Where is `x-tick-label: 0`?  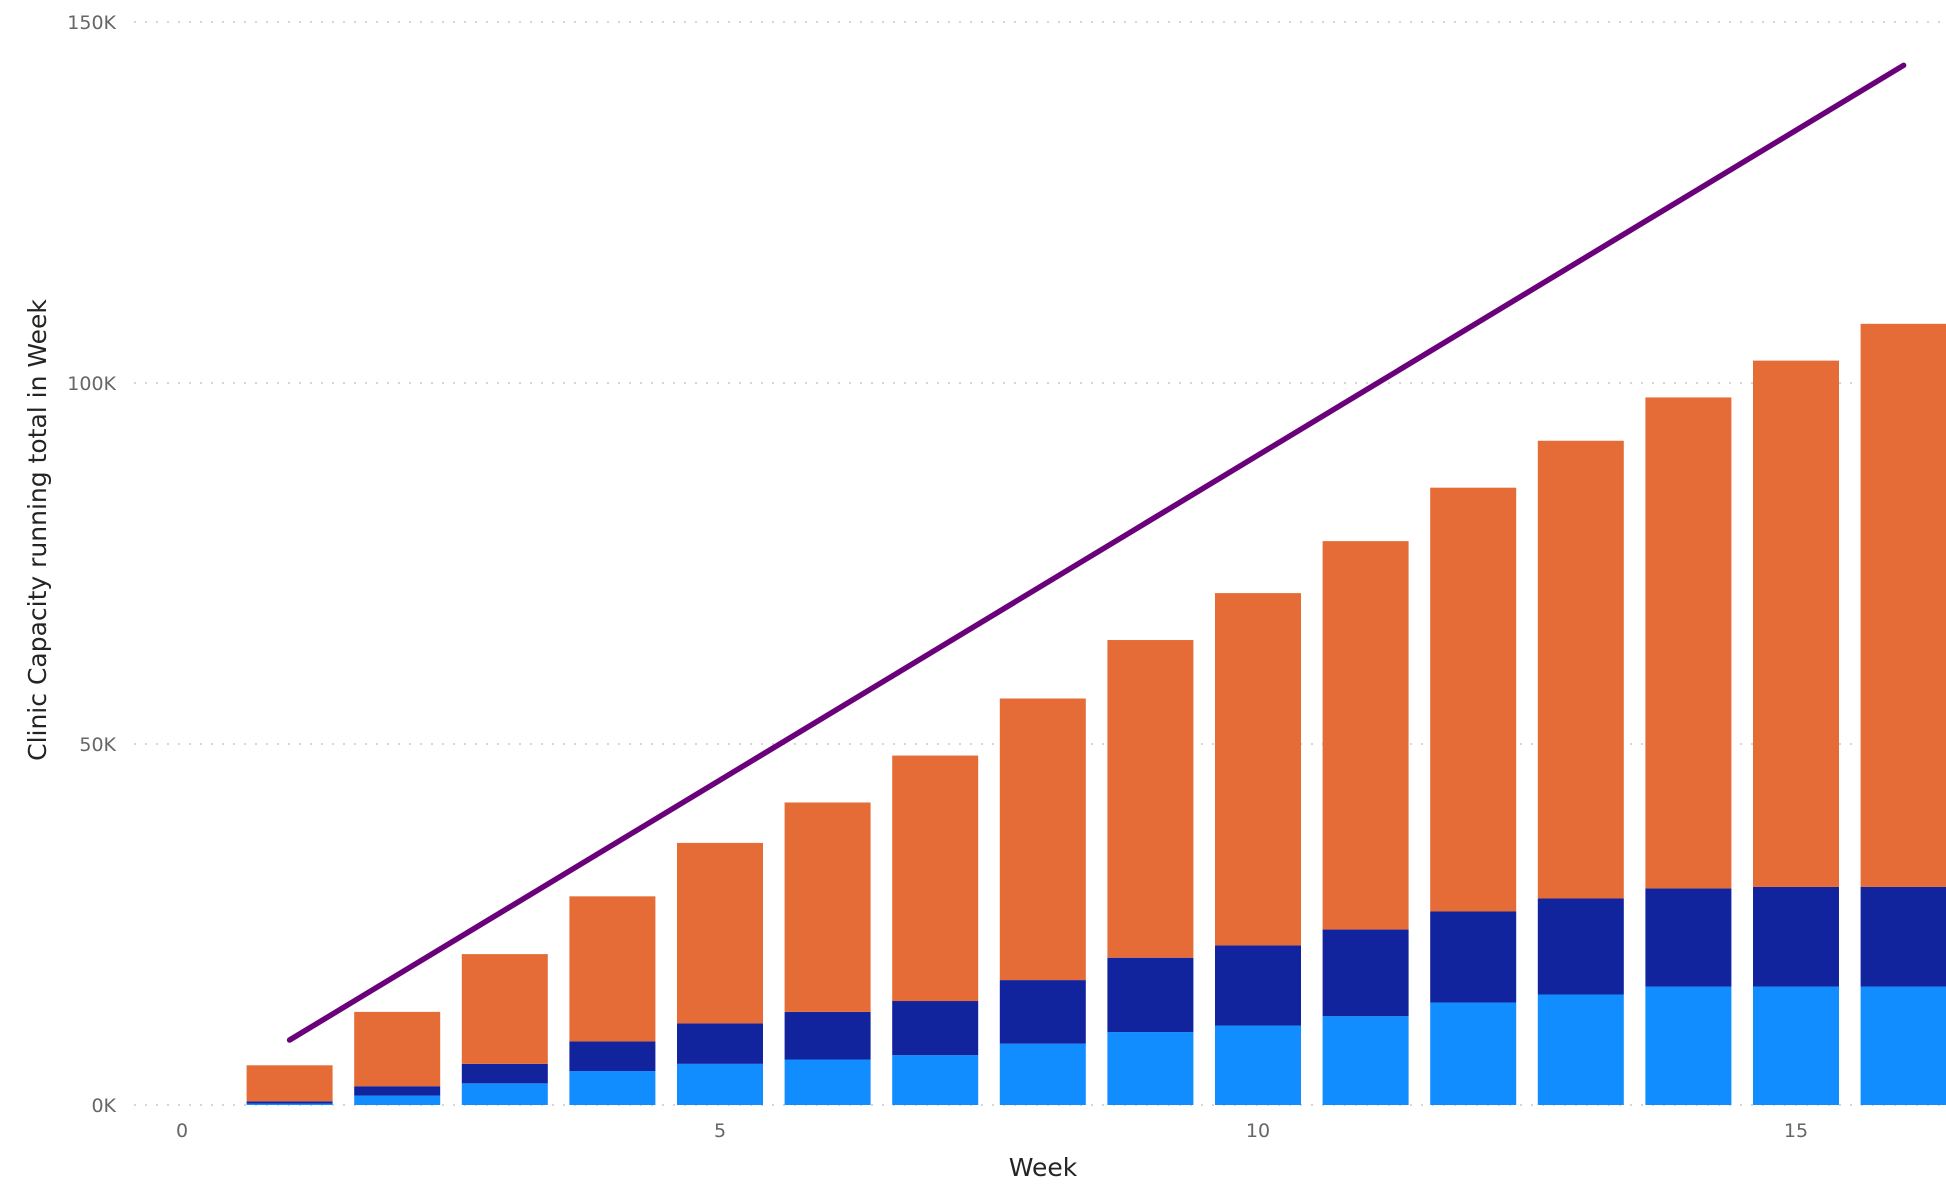 x-tick-label: 0 is located at coordinates (182, 1131).